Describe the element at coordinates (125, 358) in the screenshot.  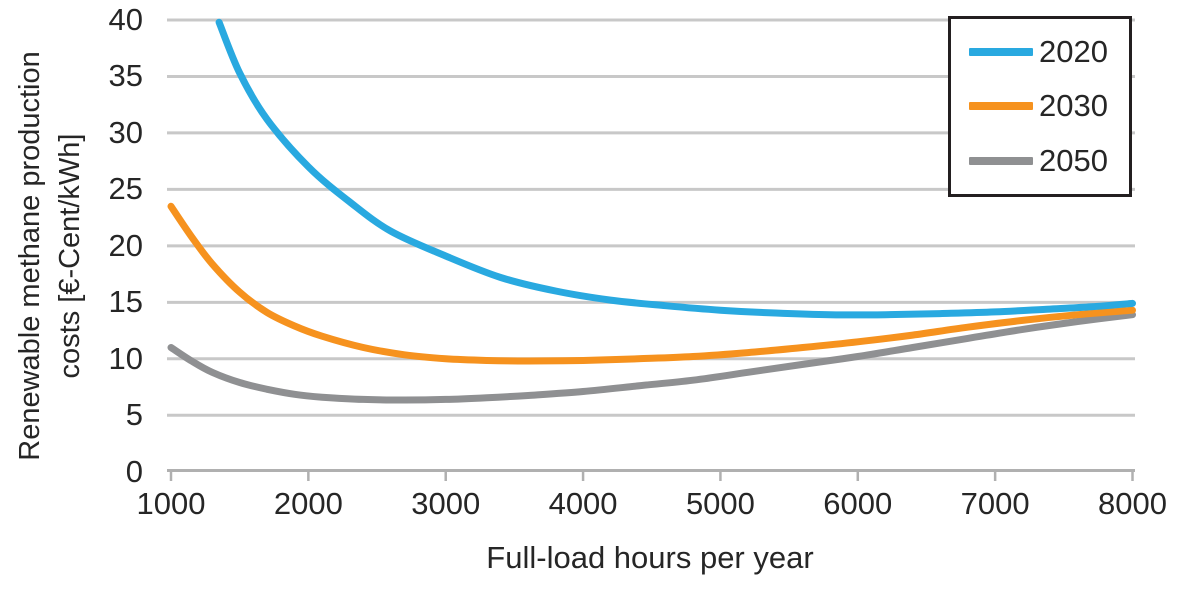
I see `y-tick-label-10: 10` at that location.